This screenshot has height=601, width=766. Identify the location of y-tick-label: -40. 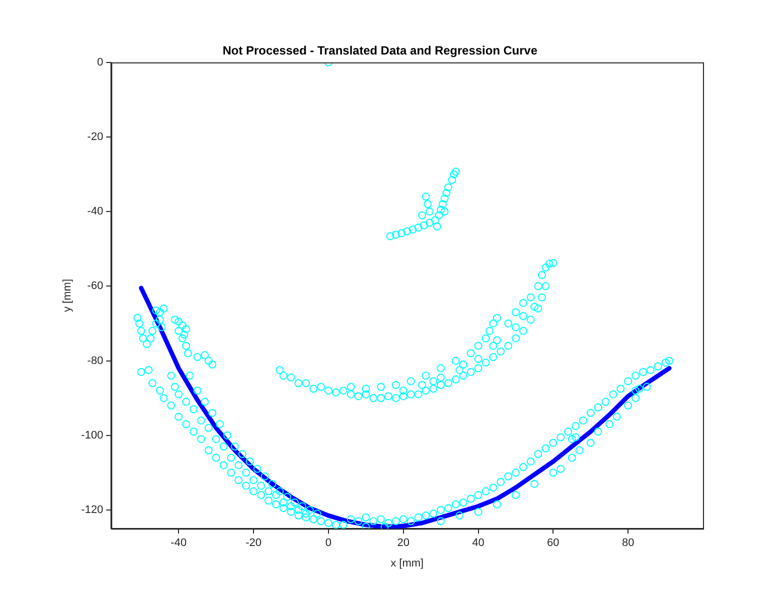
(95, 212).